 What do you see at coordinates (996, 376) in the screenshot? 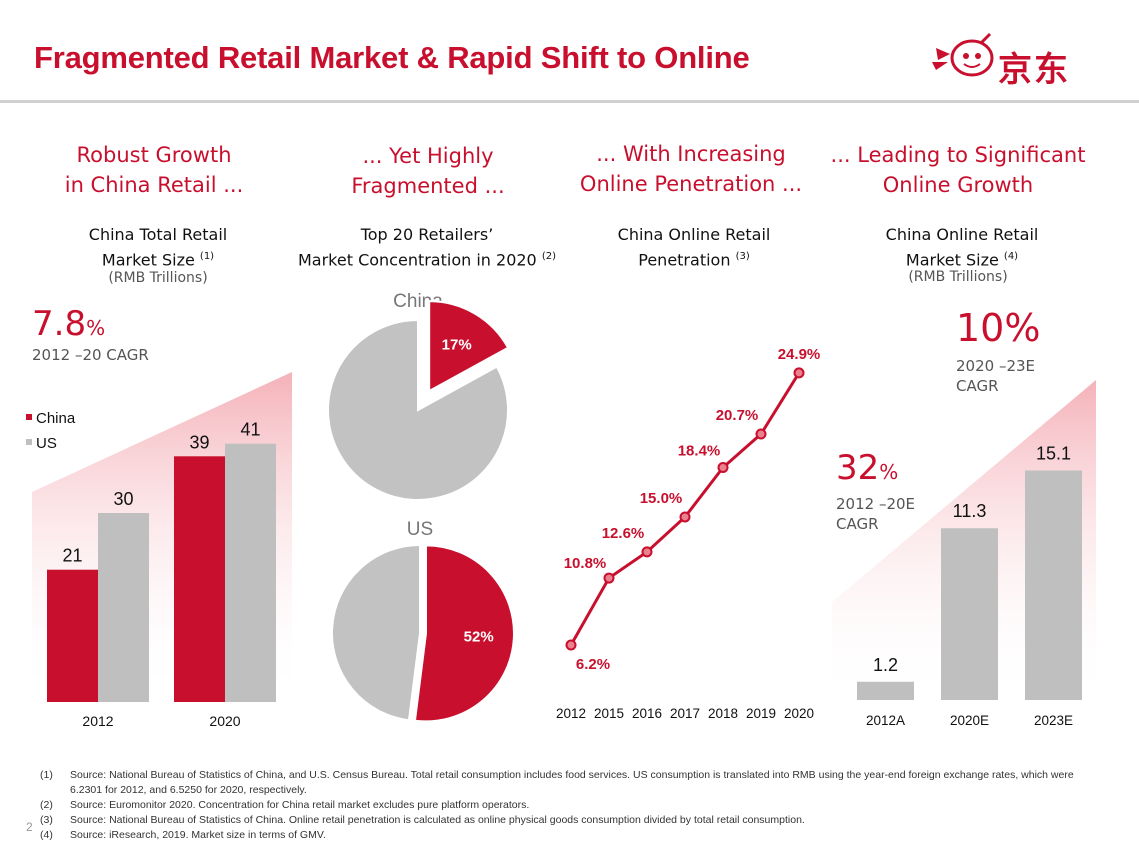
I see `online-cagr-label: 2020 –23E CAGR` at bounding box center [996, 376].